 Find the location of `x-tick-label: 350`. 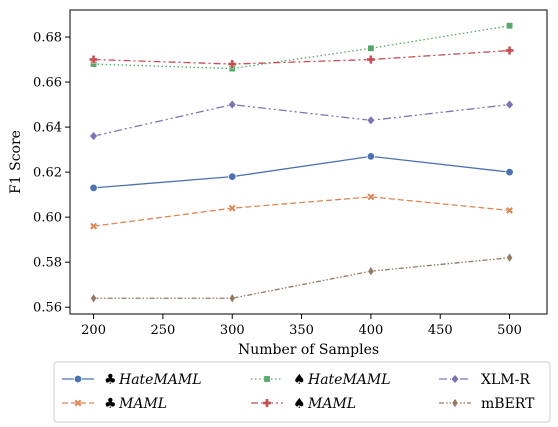

x-tick-label: 350 is located at coordinates (301, 330).